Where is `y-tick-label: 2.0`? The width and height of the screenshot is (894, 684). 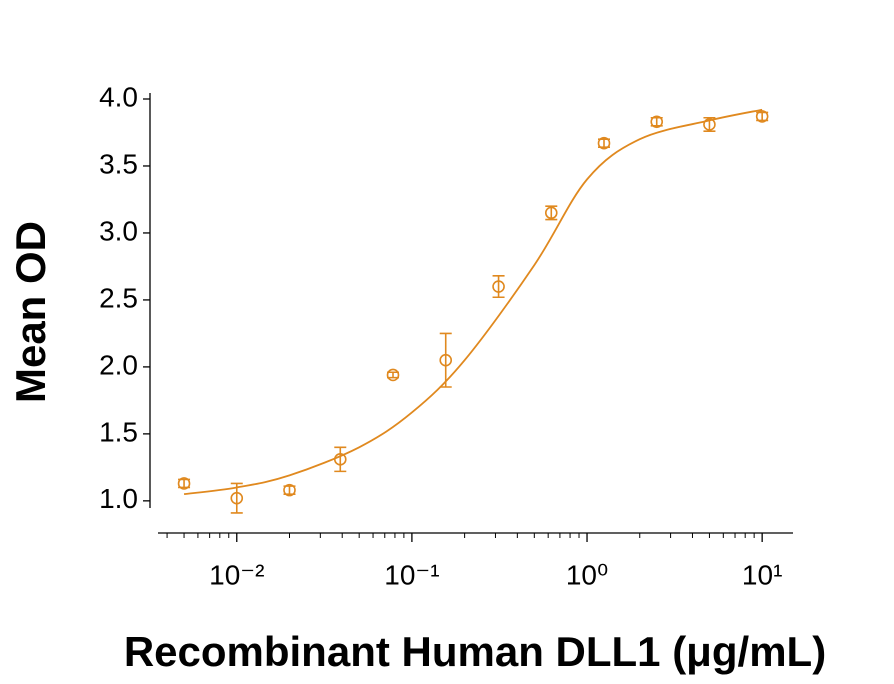 y-tick-label: 2.0 is located at coordinates (118, 364).